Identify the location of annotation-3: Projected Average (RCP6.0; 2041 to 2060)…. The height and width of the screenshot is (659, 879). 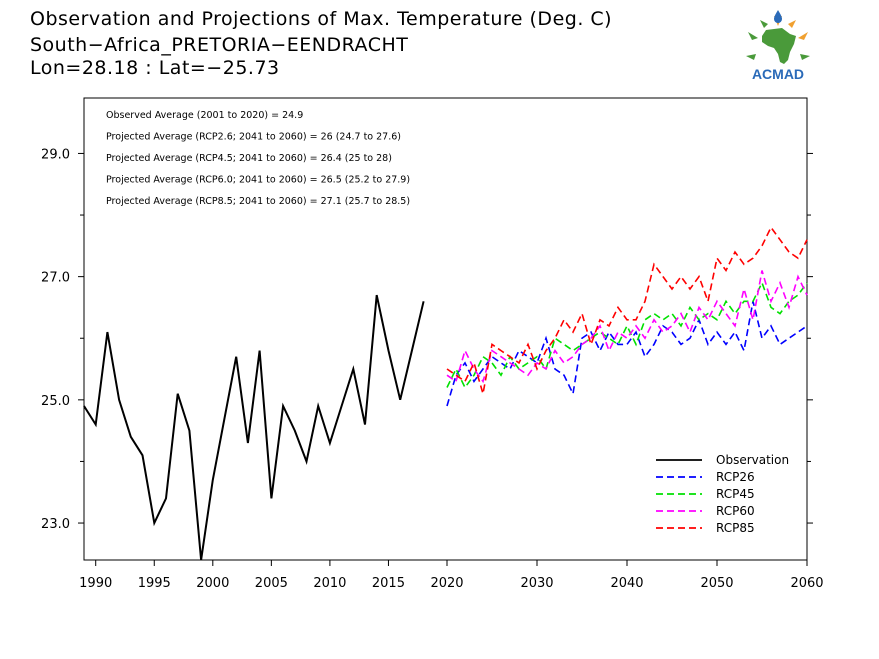
(258, 180).